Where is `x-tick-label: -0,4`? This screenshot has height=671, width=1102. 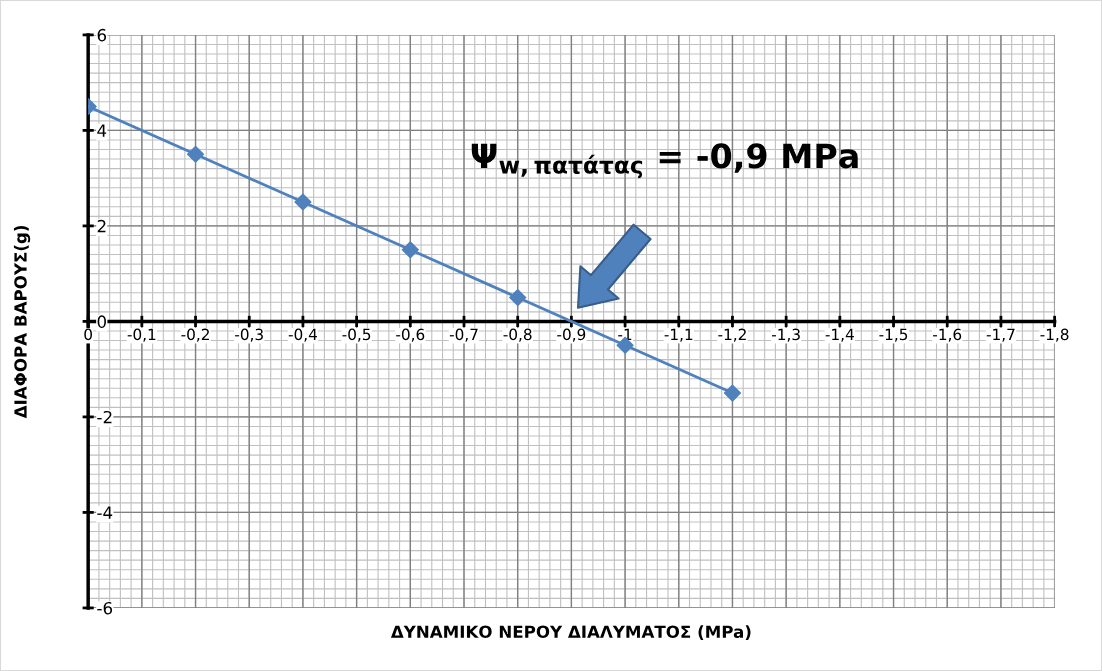 x-tick-label: -0,4 is located at coordinates (302, 335).